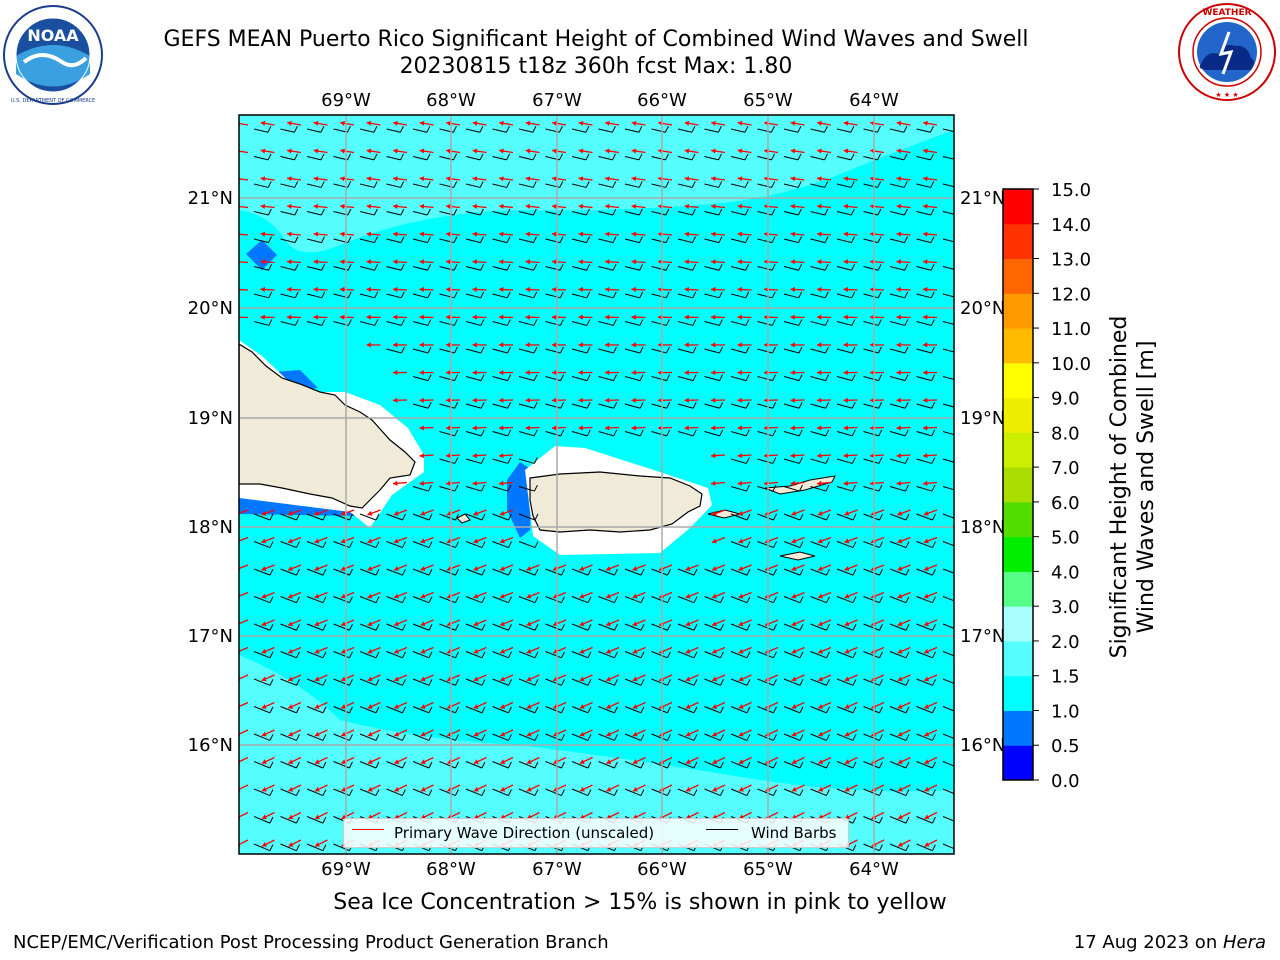  Describe the element at coordinates (1018, 241) in the screenshot. I see `colorbar-segment` at that location.